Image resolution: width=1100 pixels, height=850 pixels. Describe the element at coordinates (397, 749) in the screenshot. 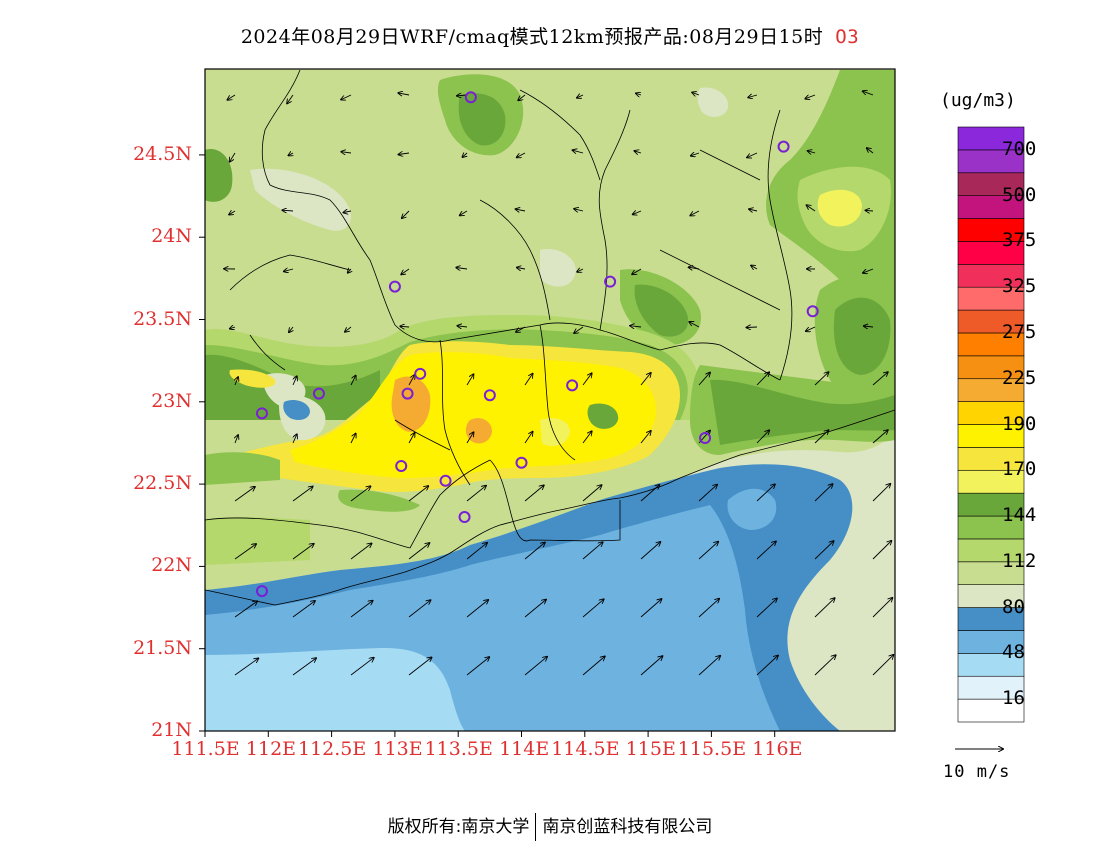

I see `lon-tick-label: 113E` at that location.